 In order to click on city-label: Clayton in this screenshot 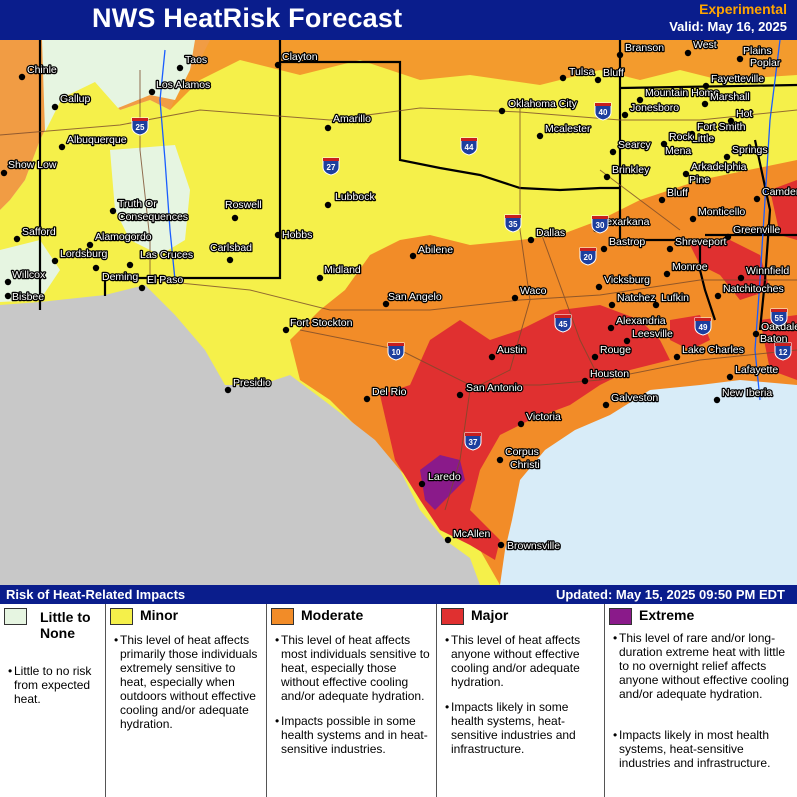, I will do `click(300, 57)`.